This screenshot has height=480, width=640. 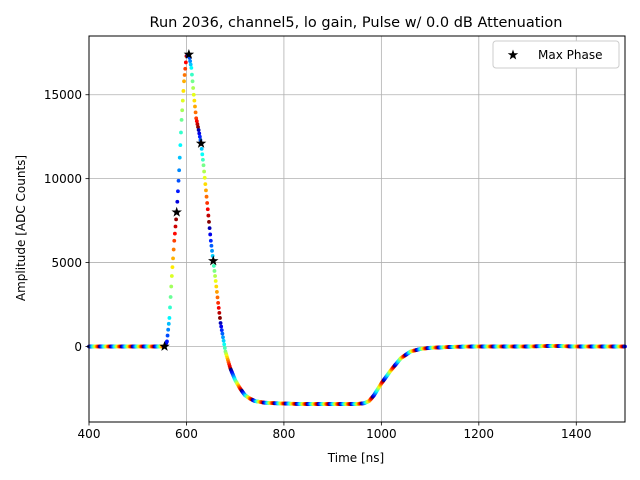 What do you see at coordinates (381, 434) in the screenshot?
I see `x-tick-label: 1000` at bounding box center [381, 434].